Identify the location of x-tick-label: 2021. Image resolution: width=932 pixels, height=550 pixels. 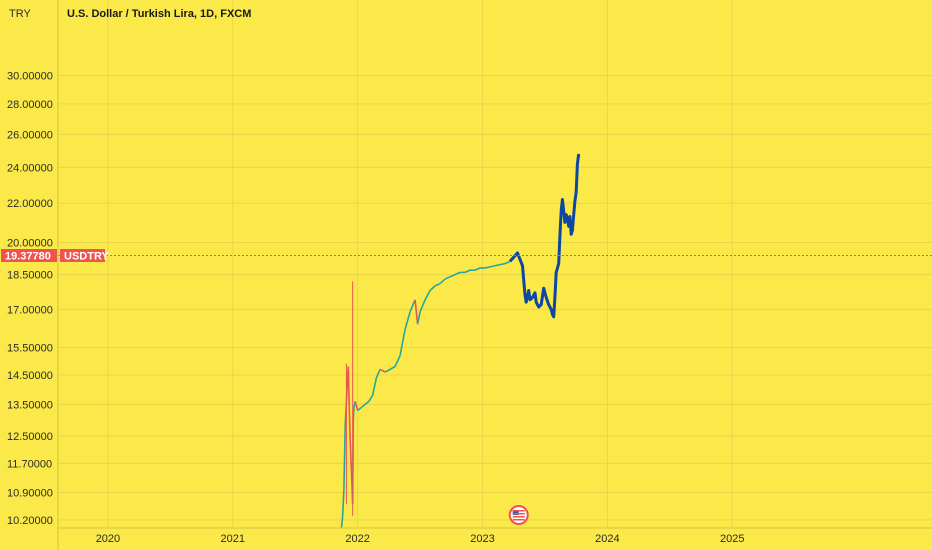
(233, 539).